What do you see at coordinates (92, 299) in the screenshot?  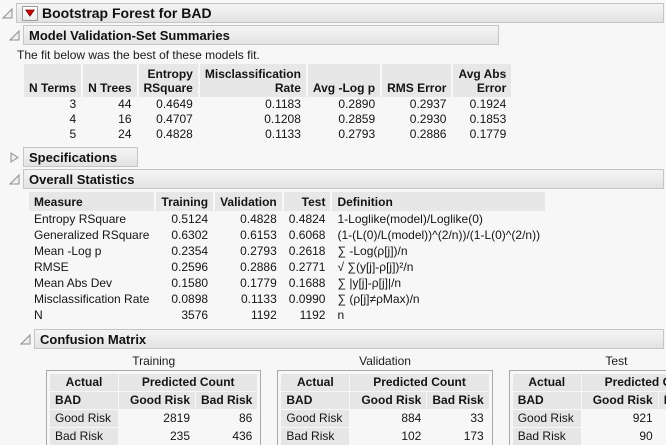 I see `cell-measure: Misclassification Rate` at bounding box center [92, 299].